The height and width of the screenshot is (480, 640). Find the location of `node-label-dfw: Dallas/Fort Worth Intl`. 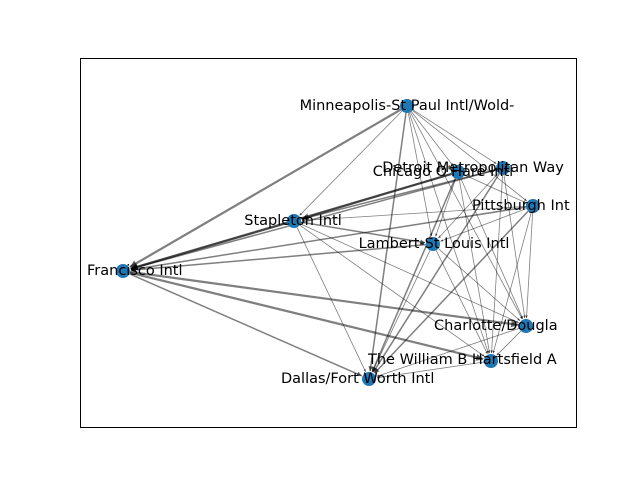

node-label-dfw: Dallas/Fort Worth Intl is located at coordinates (357, 379).